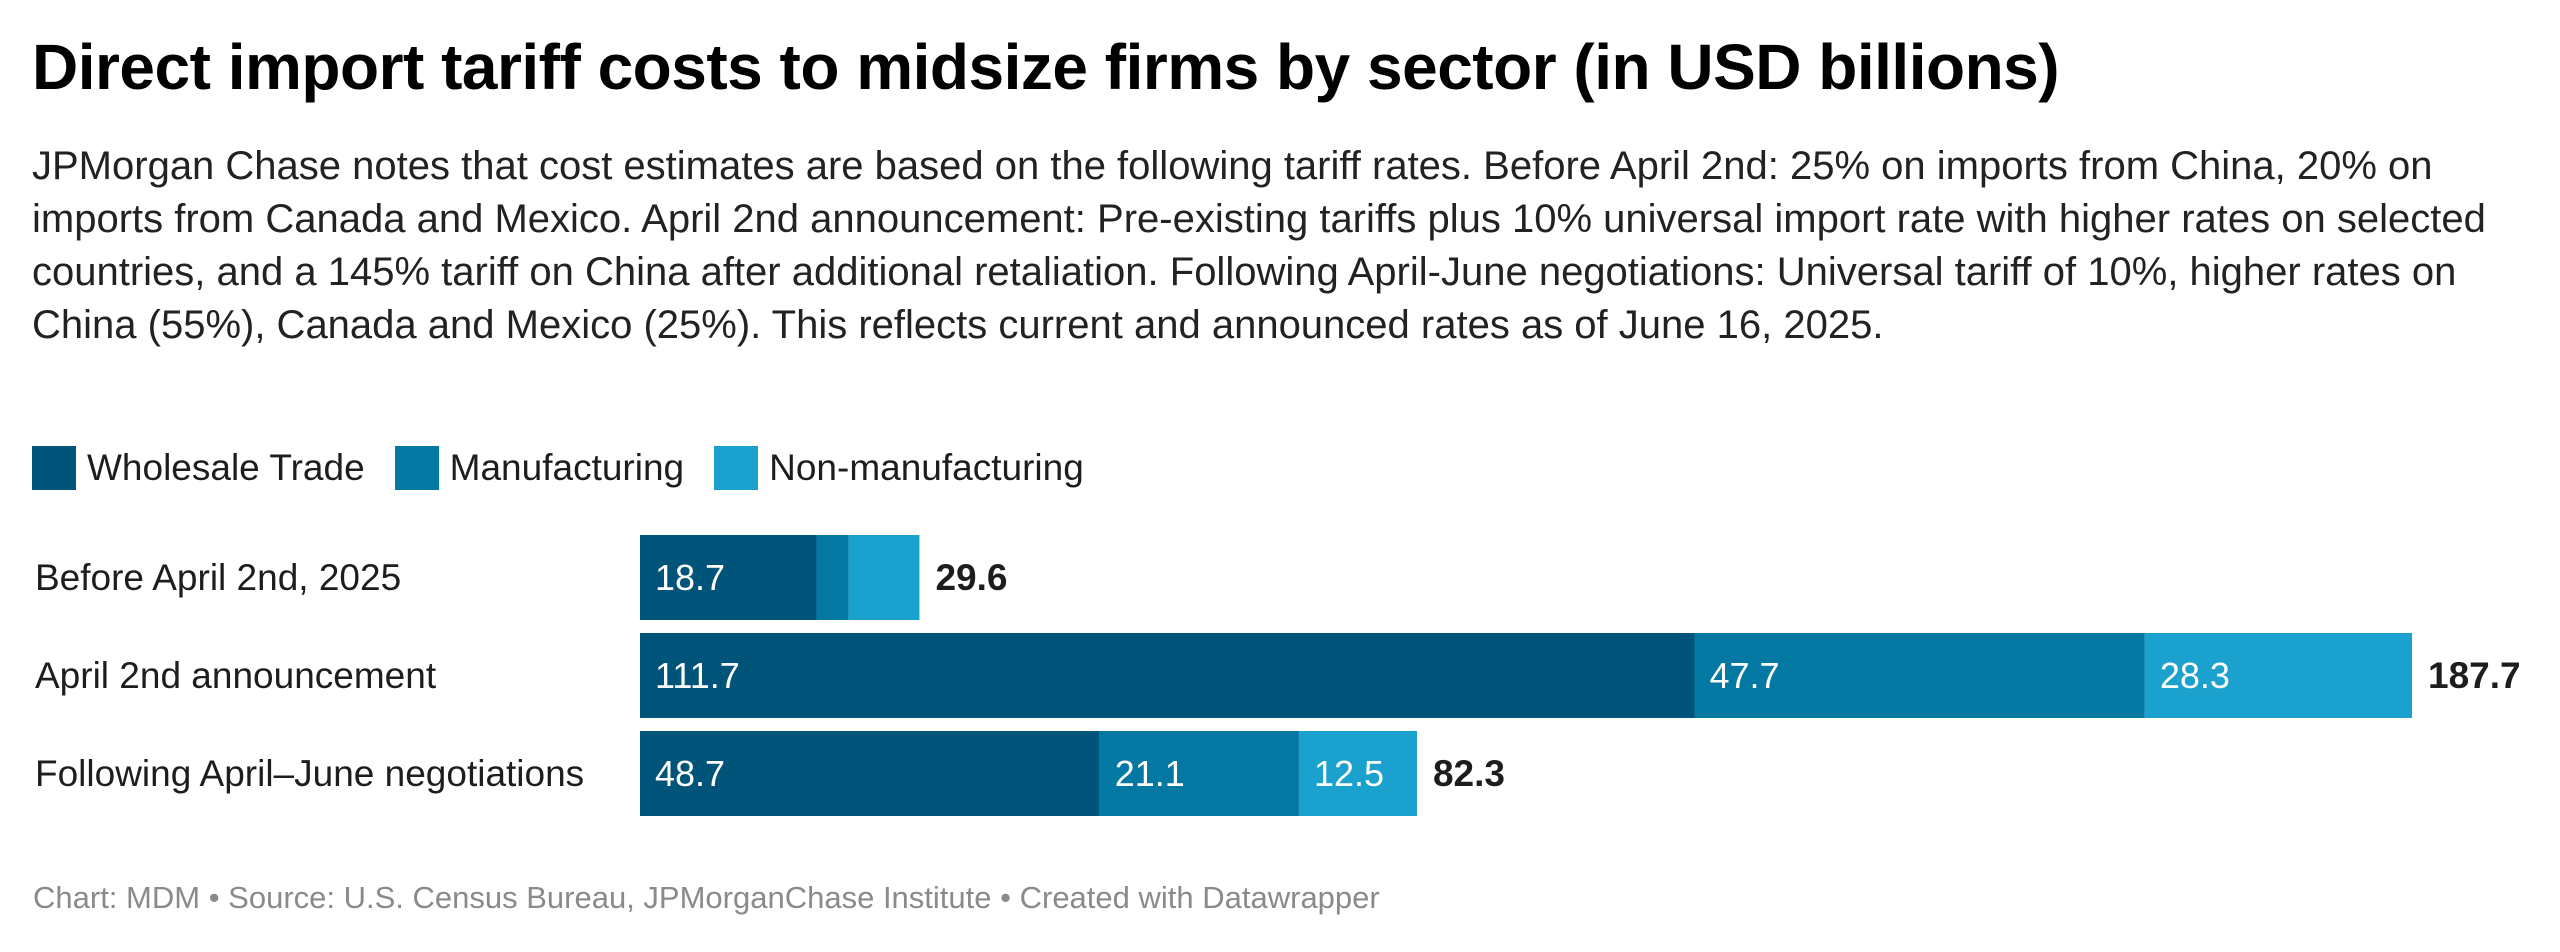  What do you see at coordinates (309, 773) in the screenshot?
I see `category-label: Following April–June negotiations` at bounding box center [309, 773].